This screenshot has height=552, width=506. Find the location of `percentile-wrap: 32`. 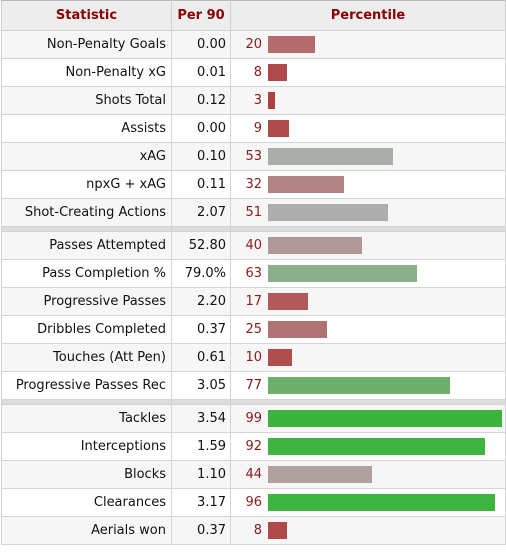

percentile-wrap: 32 is located at coordinates (368, 184).